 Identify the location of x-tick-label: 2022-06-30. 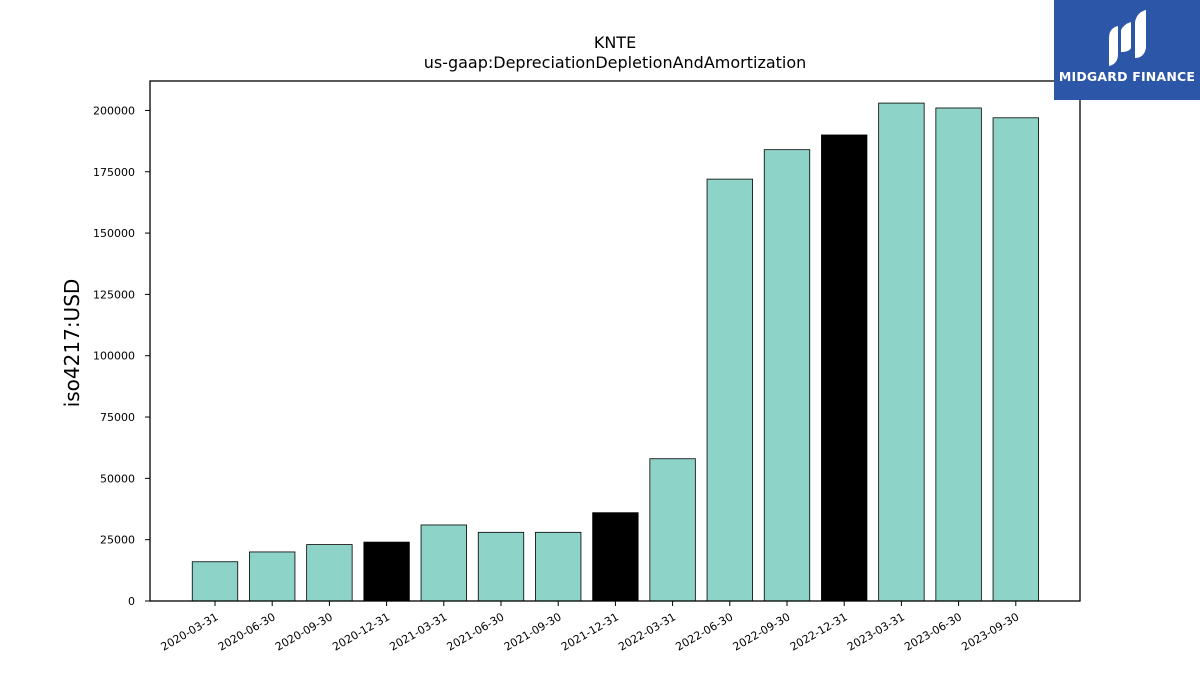
(704, 631).